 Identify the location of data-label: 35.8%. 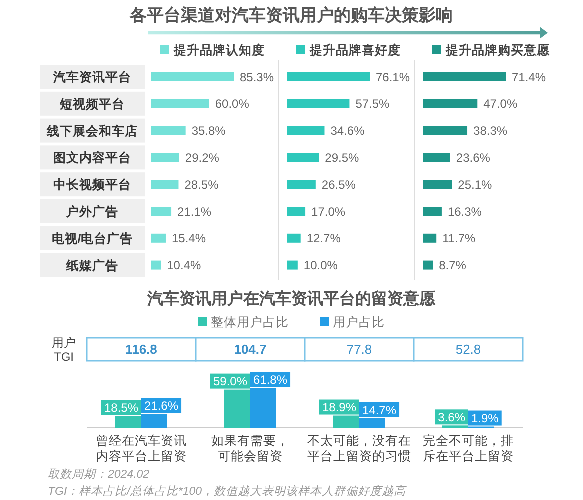
(209, 131).